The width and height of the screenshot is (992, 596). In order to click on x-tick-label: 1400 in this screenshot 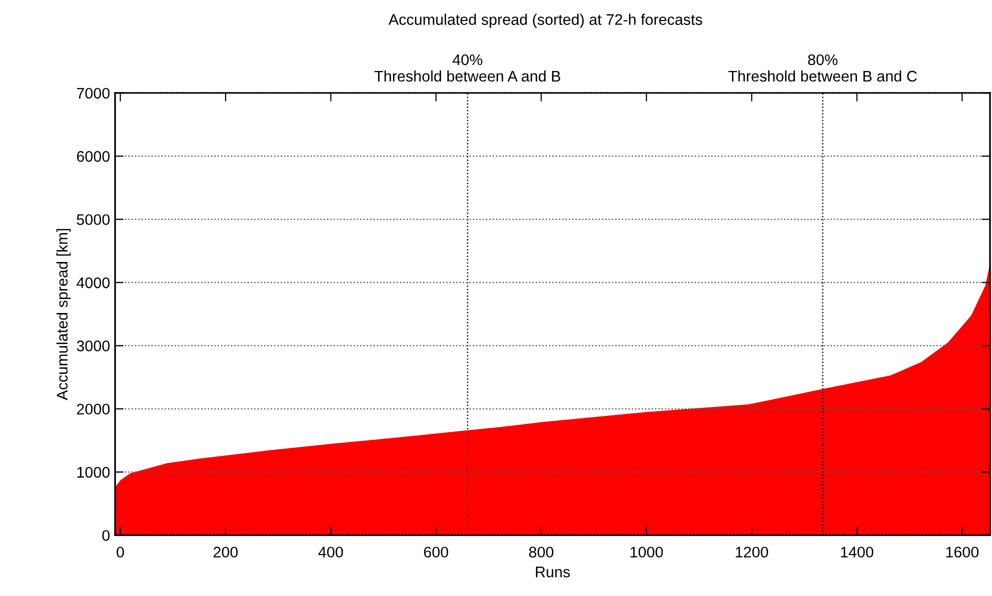, I will do `click(857, 552)`.